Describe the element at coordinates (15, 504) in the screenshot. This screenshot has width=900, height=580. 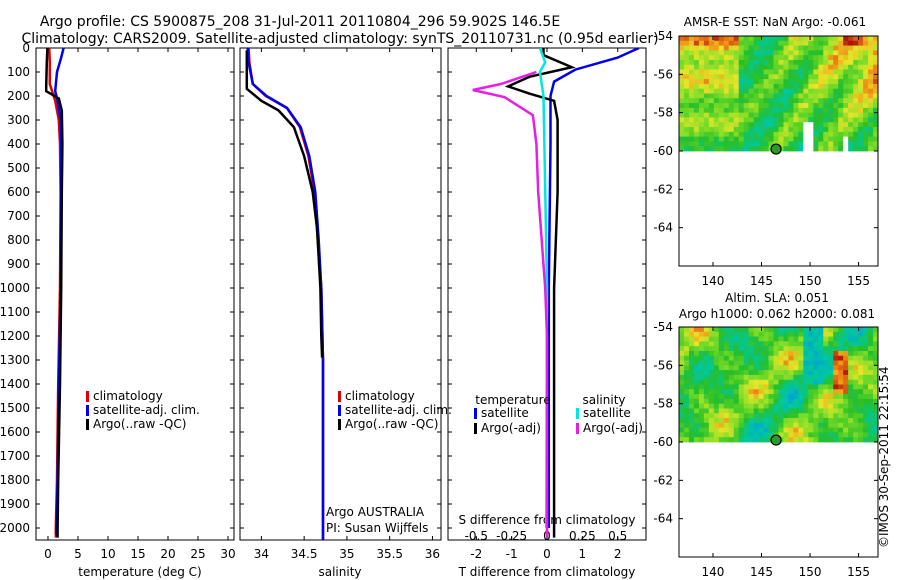
I see `y-tick-label: 1900` at that location.